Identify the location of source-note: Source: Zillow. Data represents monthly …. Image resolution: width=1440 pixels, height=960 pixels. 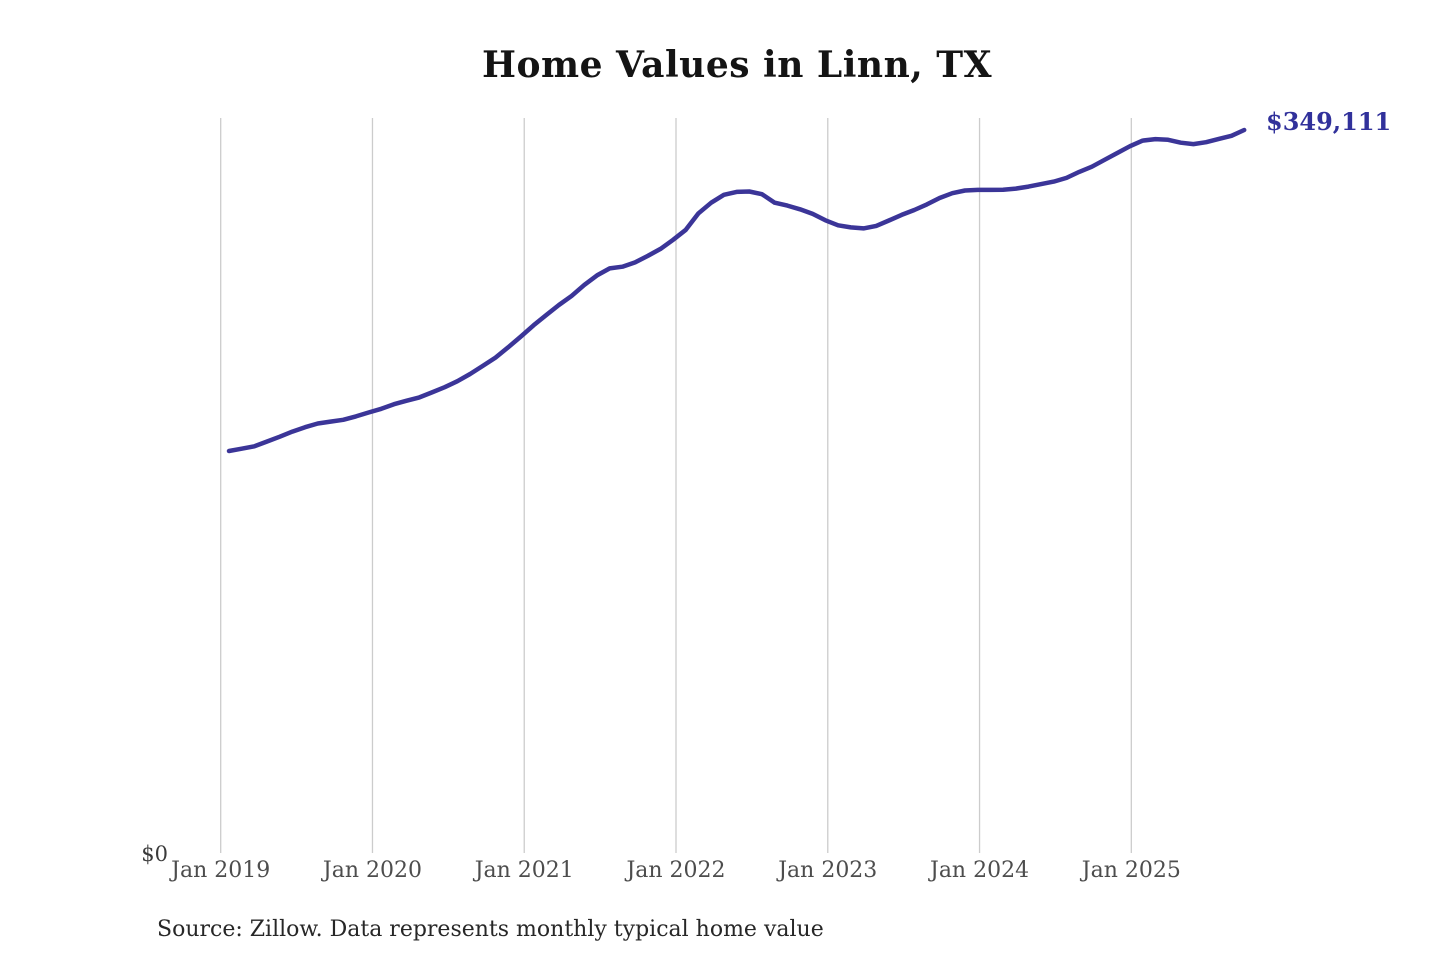
(490, 929).